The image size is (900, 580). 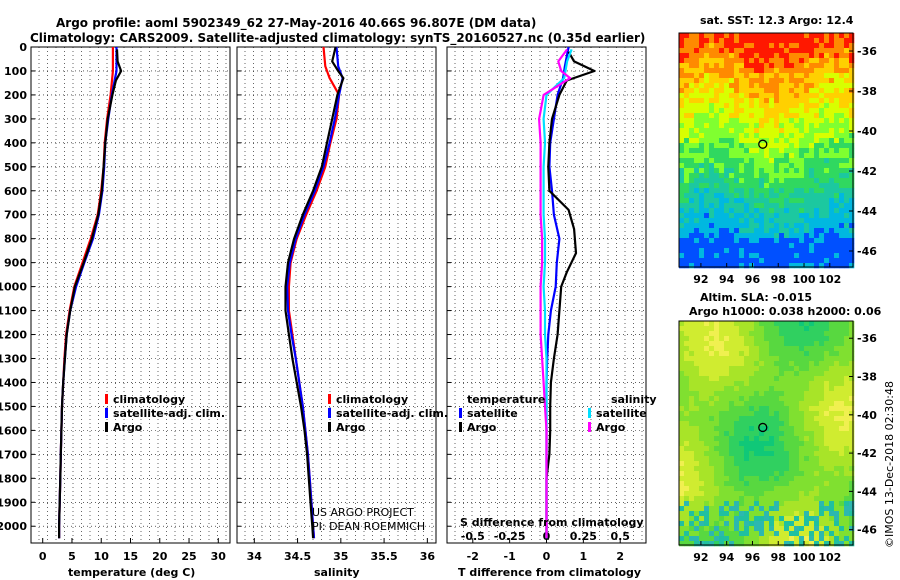 What do you see at coordinates (766, 433) in the screenshot?
I see `map-frame` at bounding box center [766, 433].